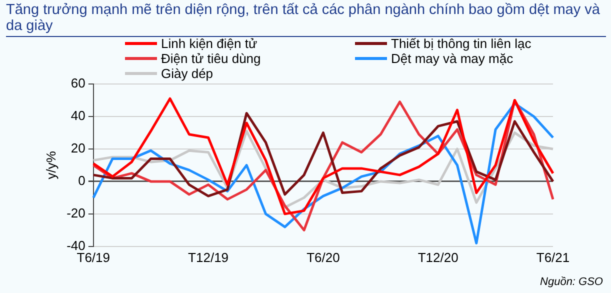  Describe the element at coordinates (571, 282) in the screenshot. I see `text: Nguồn: GSO` at that location.